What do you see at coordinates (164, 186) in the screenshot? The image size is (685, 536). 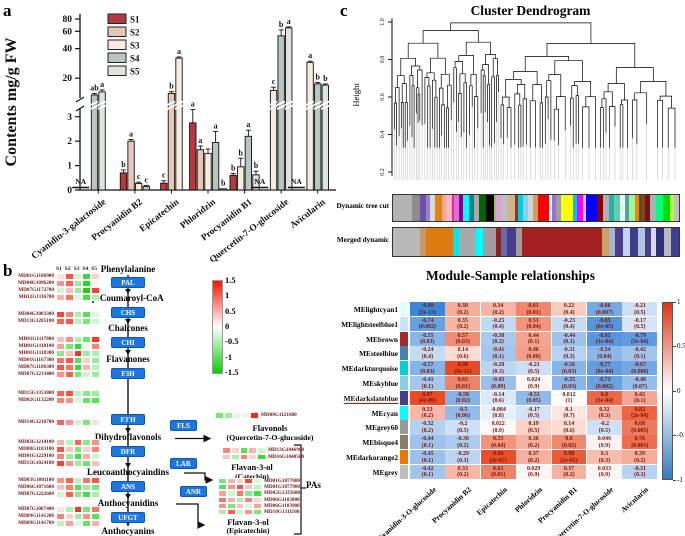 I see `bar-Epicatechin-S1` at bounding box center [164, 186].